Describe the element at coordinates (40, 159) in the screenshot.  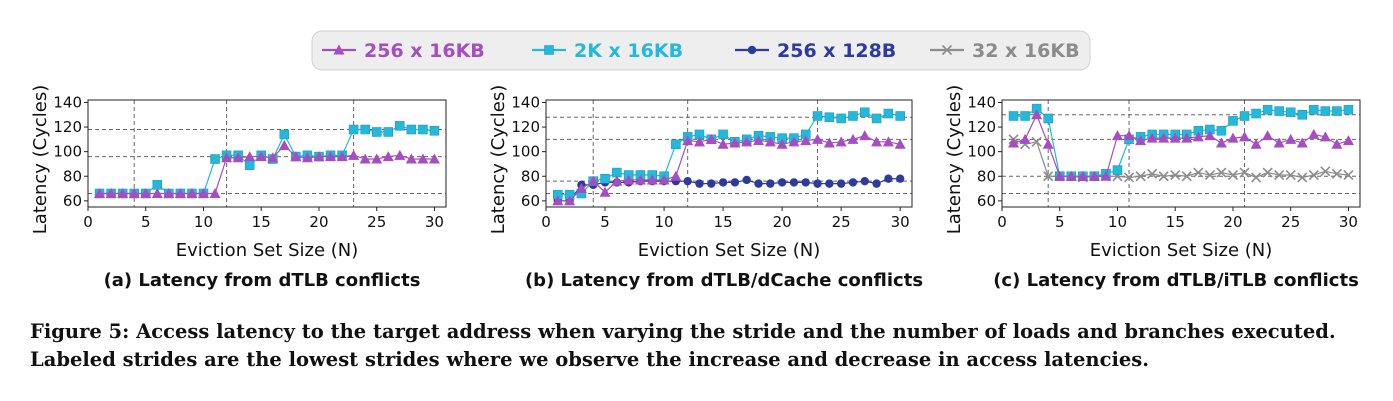
I see `y-axis-label: Latency (Cycles)` at that location.